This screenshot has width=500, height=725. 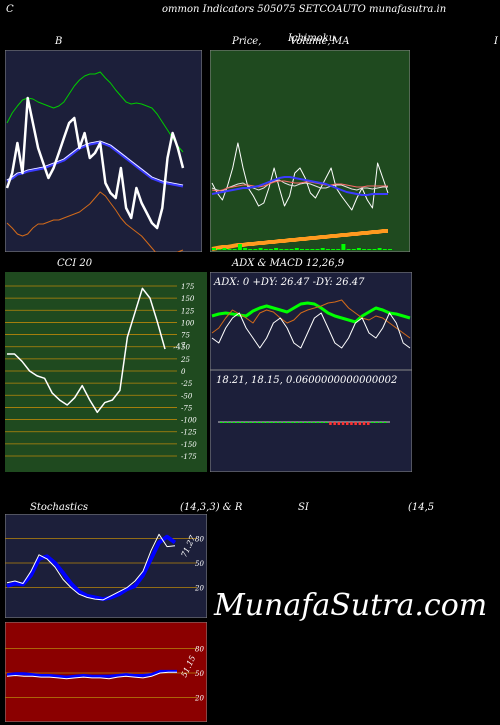 What do you see at coordinates (187, 408) in the screenshot?
I see `cci-tick-label: -75` at bounding box center [187, 408].